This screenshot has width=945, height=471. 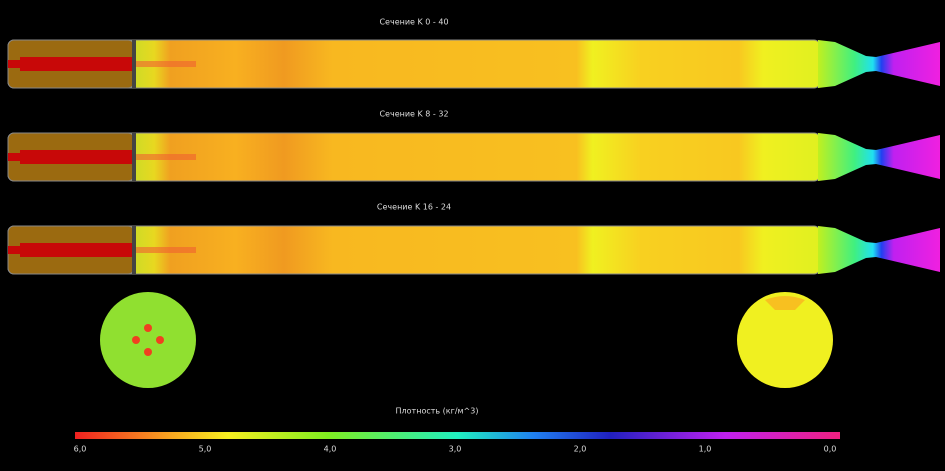 I want to click on section-label: Сечение K 8 - 32, so click(x=413, y=114).